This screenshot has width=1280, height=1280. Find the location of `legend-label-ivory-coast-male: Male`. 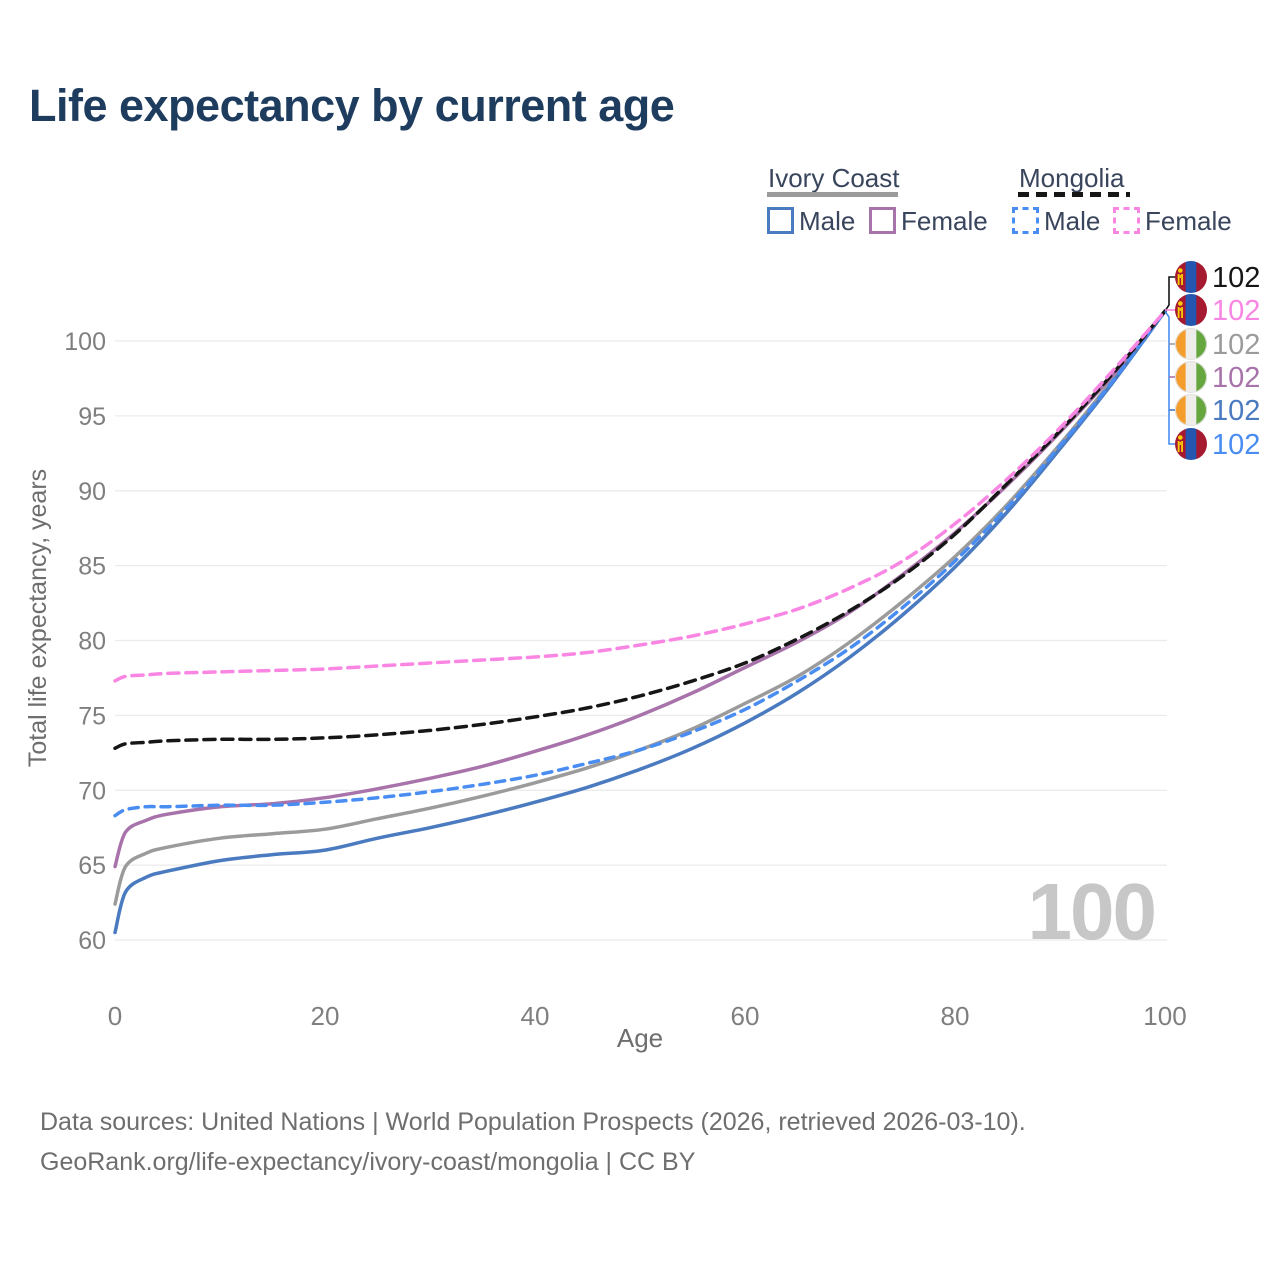

legend-label-ivory-coast-male: Male is located at coordinates (827, 221).